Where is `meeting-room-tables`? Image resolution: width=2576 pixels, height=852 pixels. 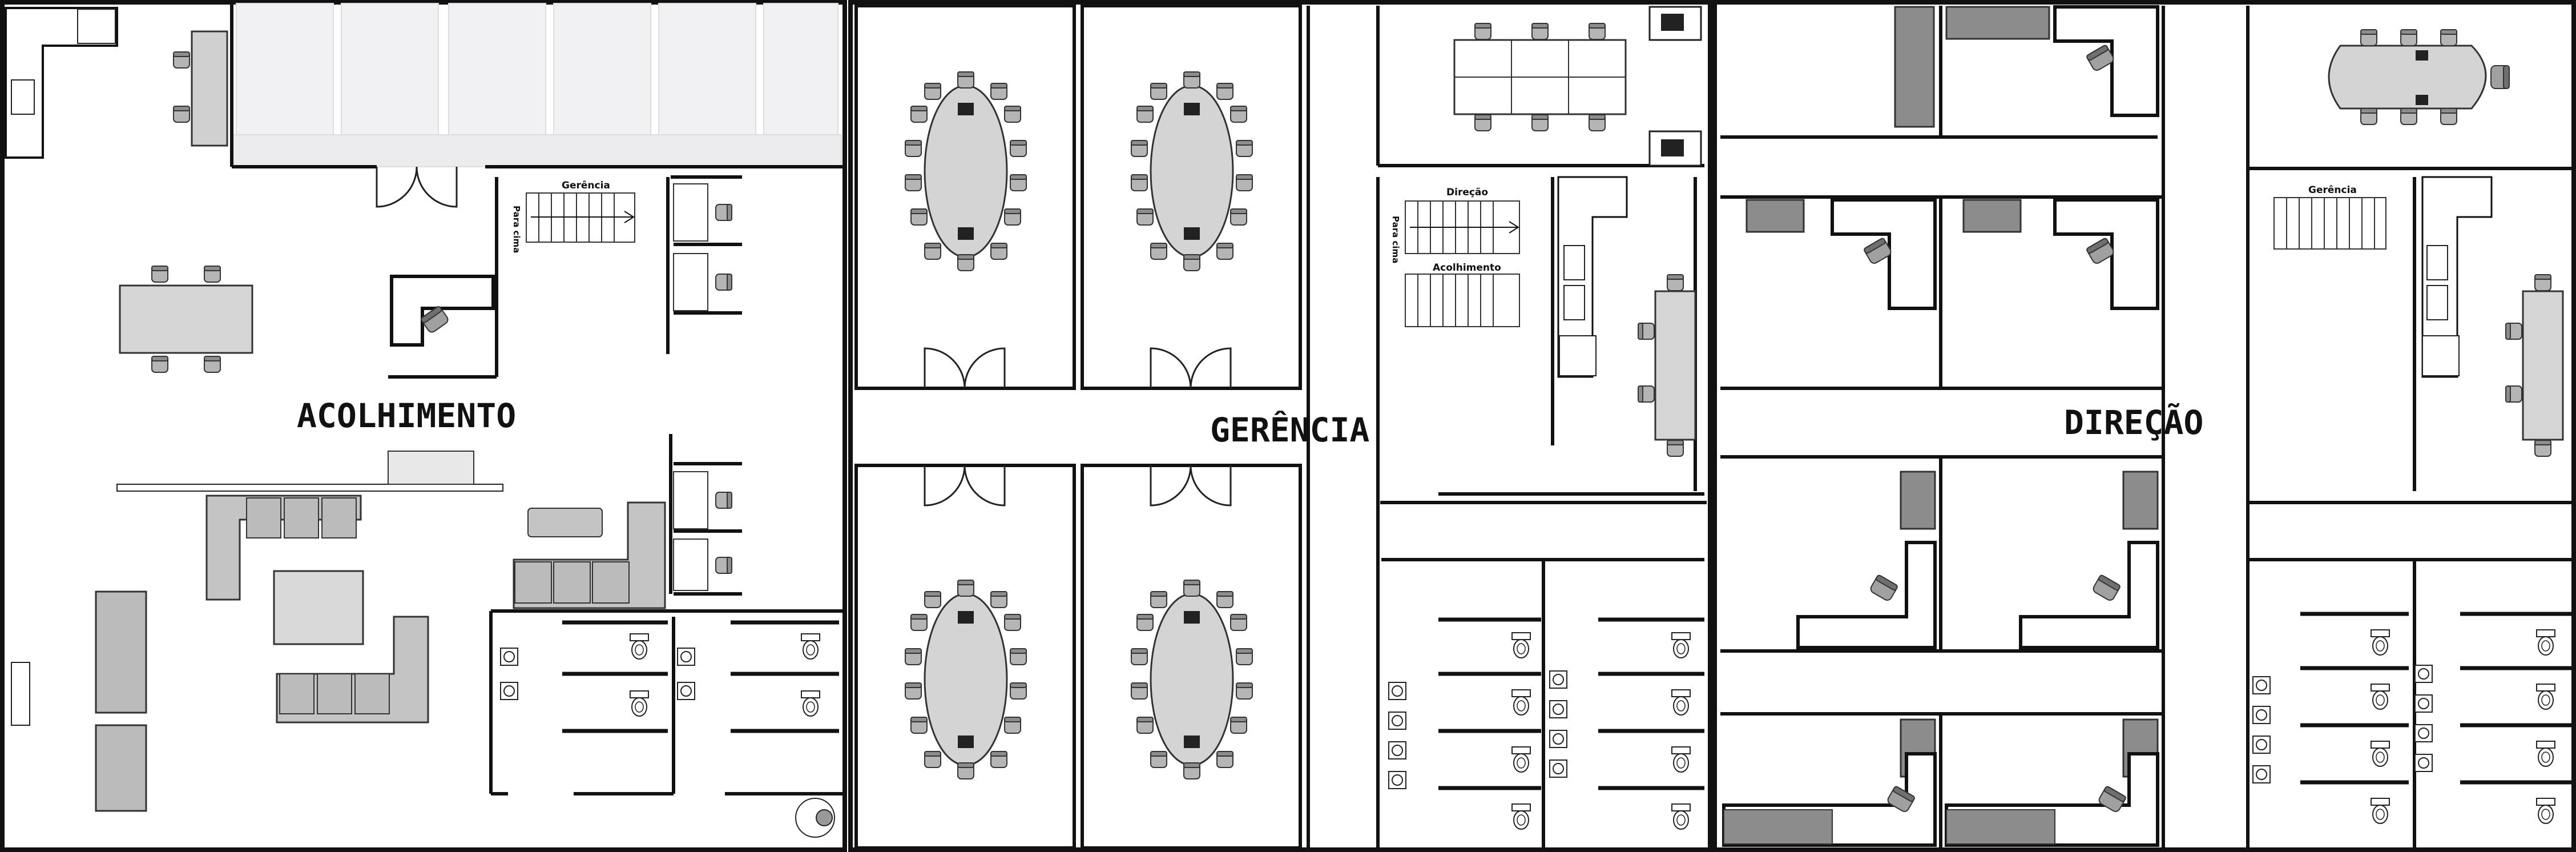 meeting-room-tables is located at coordinates (1079, 425).